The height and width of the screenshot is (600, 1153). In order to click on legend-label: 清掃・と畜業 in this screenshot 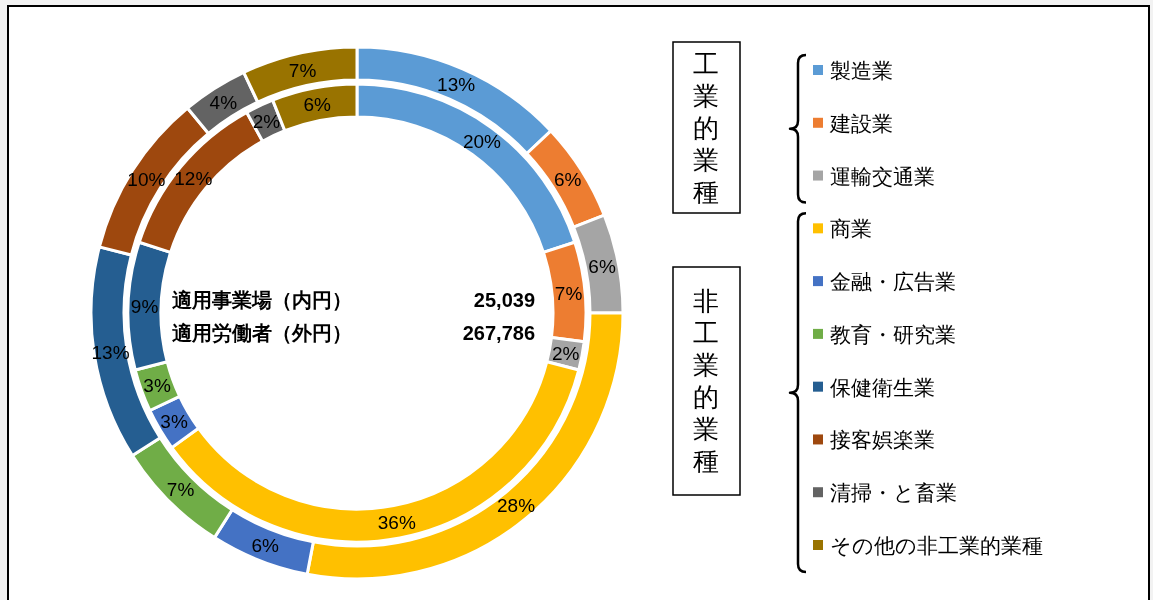, I will do `click(893, 493)`.